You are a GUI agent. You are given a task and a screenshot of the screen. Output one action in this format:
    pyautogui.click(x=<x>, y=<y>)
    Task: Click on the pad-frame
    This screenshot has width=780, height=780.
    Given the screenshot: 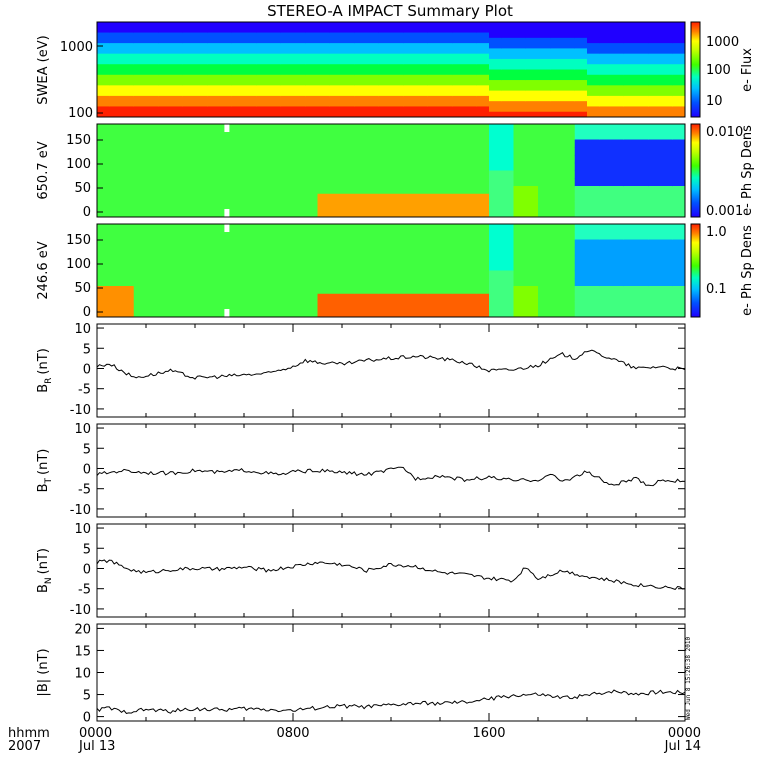 What is the action you would take?
    pyautogui.click(x=391, y=170)
    